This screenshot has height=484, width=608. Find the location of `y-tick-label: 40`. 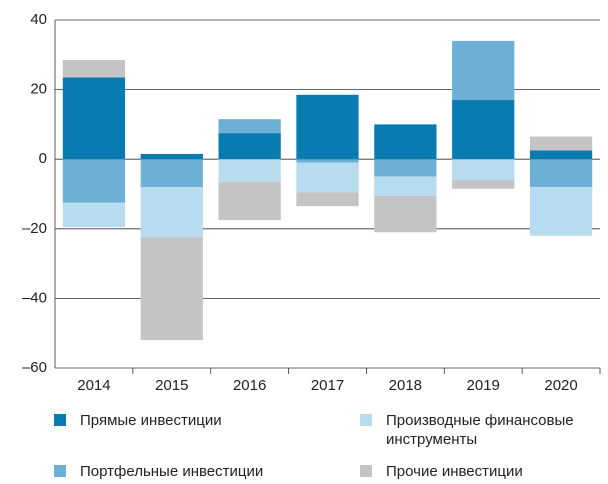

y-tick-label: 40 is located at coordinates (38, 19).